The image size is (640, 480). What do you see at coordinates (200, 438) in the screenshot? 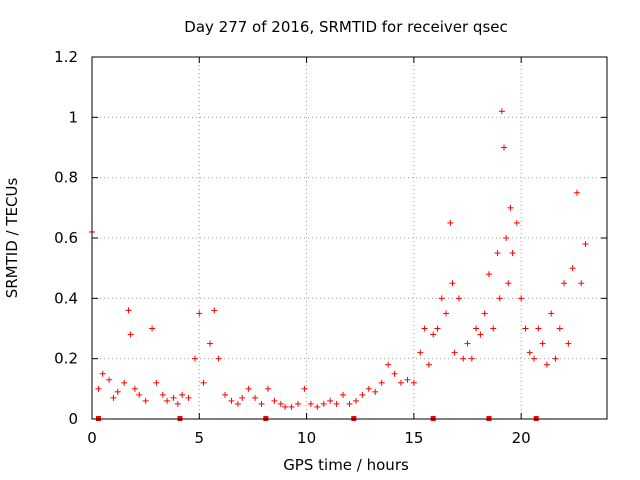
I see `x-tick-label: 5` at bounding box center [200, 438].